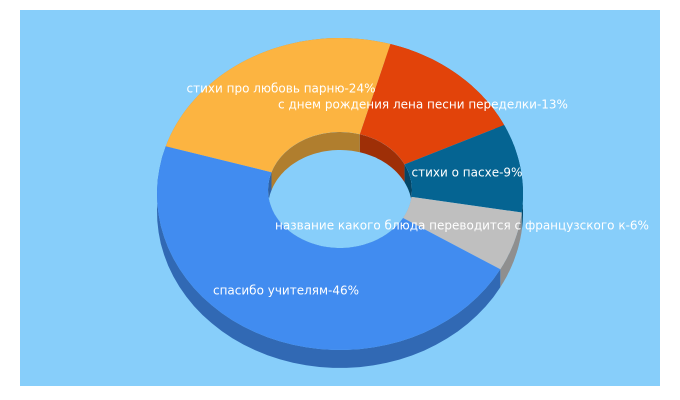  What do you see at coordinates (511, 250) in the screenshot?
I see `slice-side` at bounding box center [511, 250].